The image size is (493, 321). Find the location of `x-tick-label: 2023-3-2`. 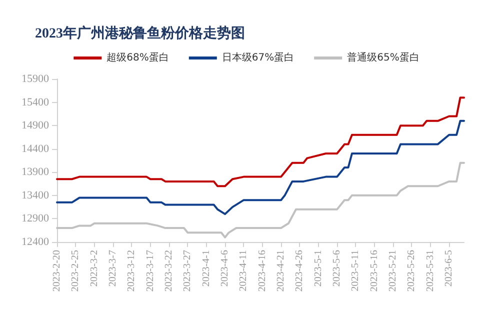

x-tick-label: 2023-3-2 is located at coordinates (94, 268).